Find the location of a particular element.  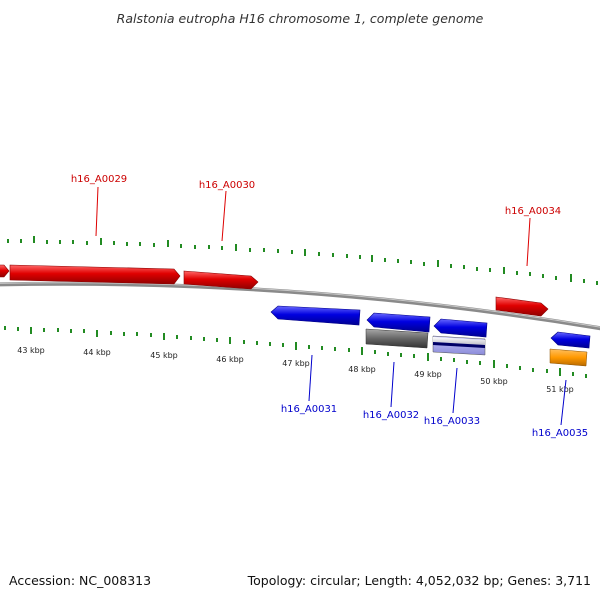

label-leaders-blue is located at coordinates (437, 390).